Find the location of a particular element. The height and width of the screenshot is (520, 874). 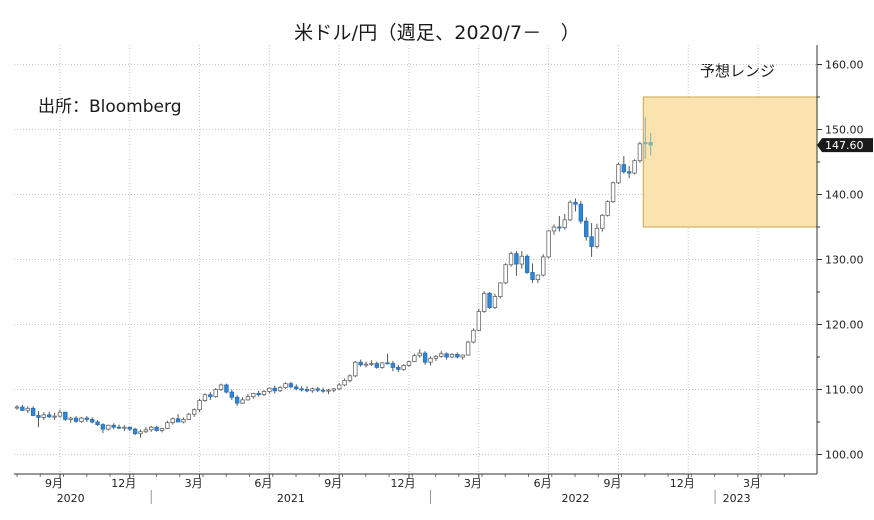

ytick-label: 110.00 is located at coordinates (844, 390).